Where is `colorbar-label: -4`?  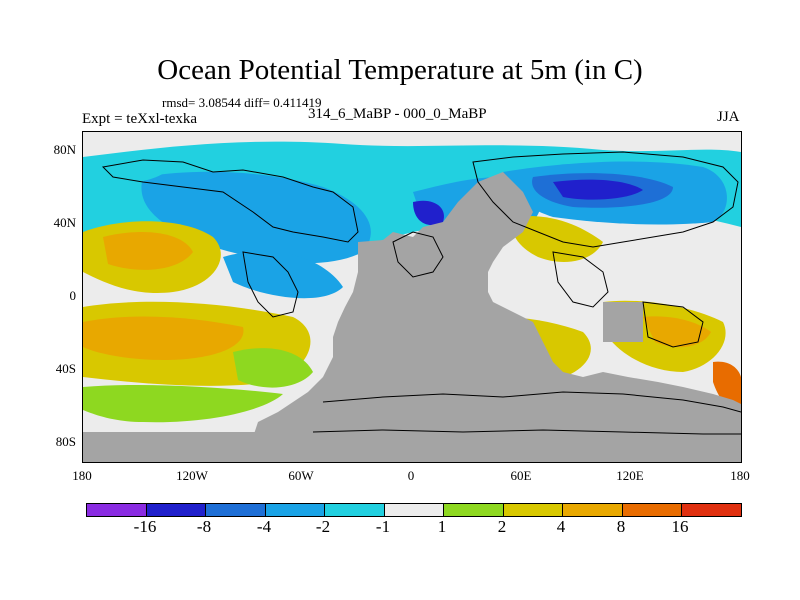 colorbar-label: -4 is located at coordinates (264, 526).